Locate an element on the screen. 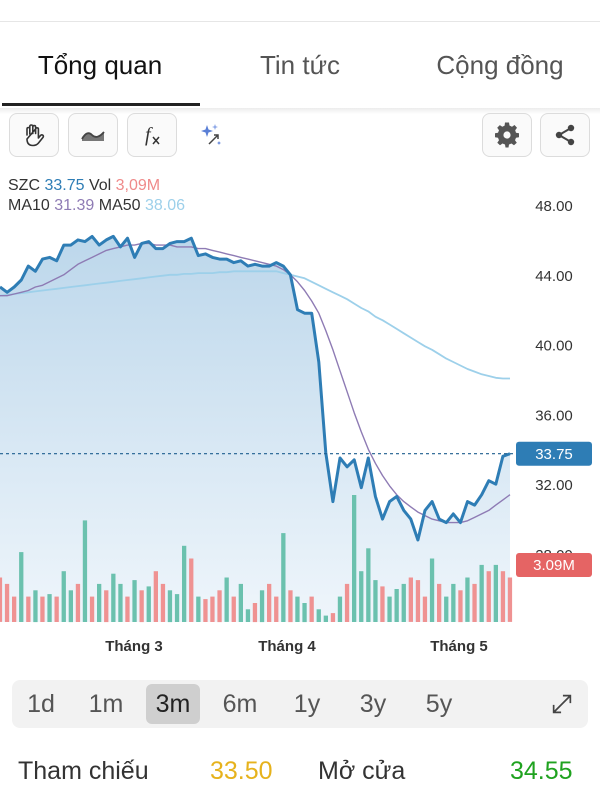 The height and width of the screenshot is (800, 600). tab-community: Cộng đồng is located at coordinates (500, 65).